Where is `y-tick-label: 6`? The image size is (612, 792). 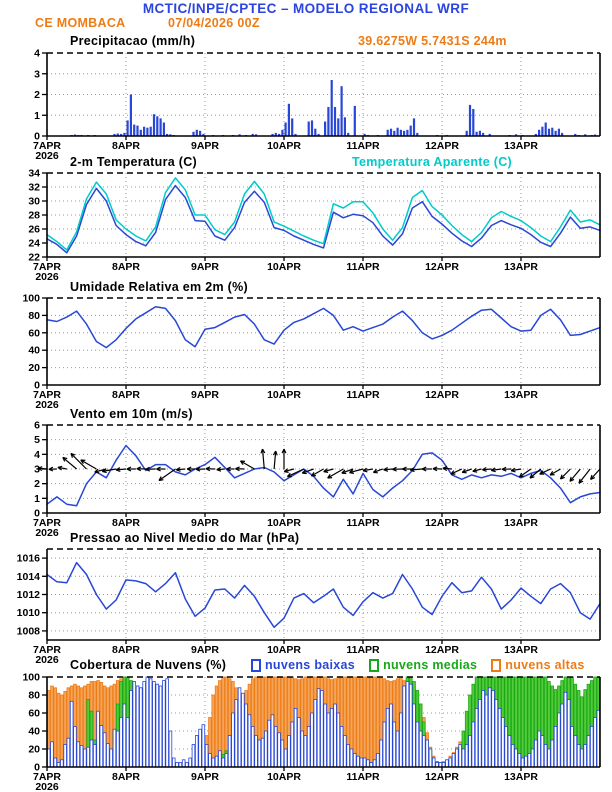
y-tick-label: 6 is located at coordinates (37, 426).